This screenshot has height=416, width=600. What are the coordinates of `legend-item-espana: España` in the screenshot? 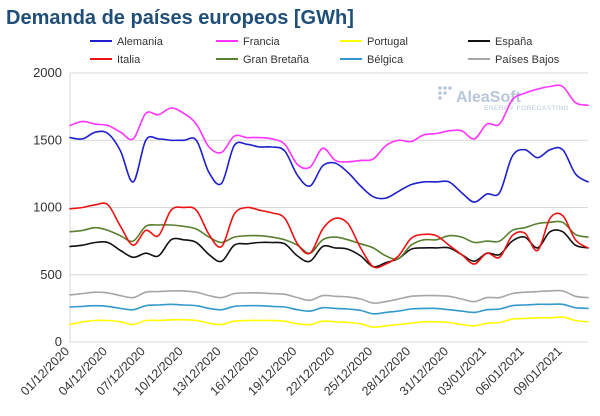 It's located at (500, 42).